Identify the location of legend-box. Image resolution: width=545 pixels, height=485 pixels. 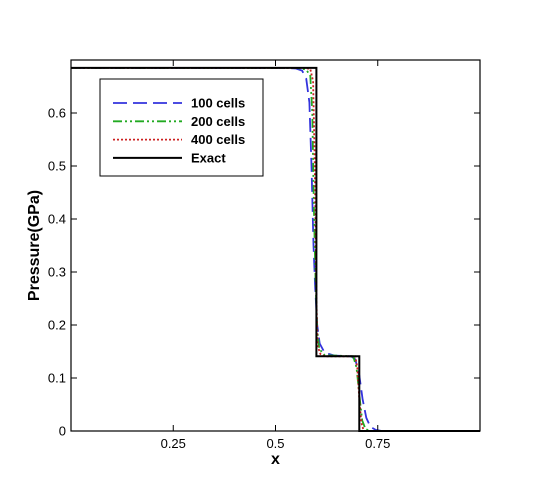
(181, 127).